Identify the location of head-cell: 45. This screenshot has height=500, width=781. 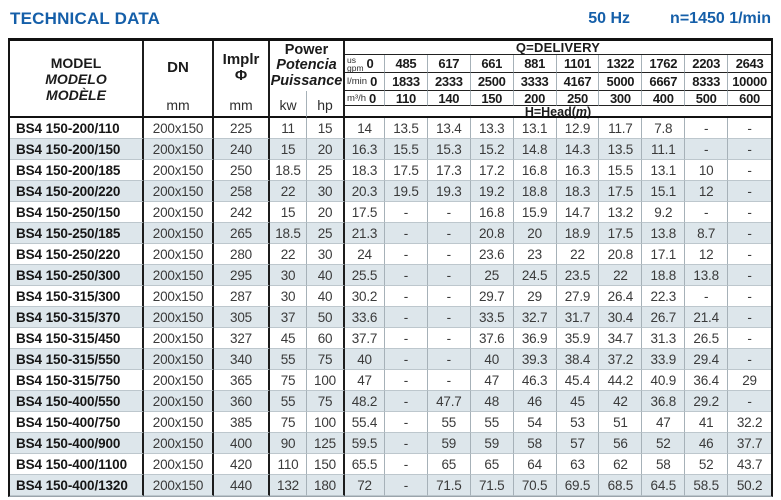
(578, 401).